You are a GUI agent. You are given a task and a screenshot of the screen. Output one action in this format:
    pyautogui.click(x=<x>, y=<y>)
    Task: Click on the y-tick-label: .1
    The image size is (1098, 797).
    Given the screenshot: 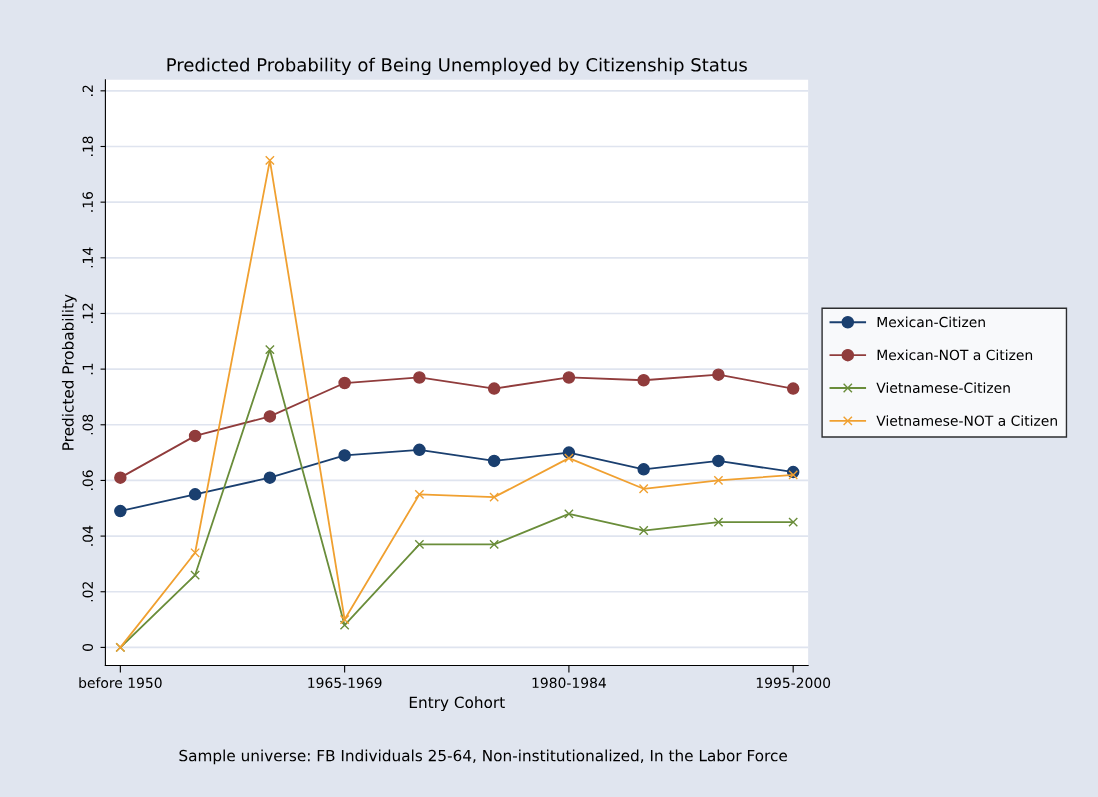 What is the action you would take?
    pyautogui.click(x=87, y=369)
    